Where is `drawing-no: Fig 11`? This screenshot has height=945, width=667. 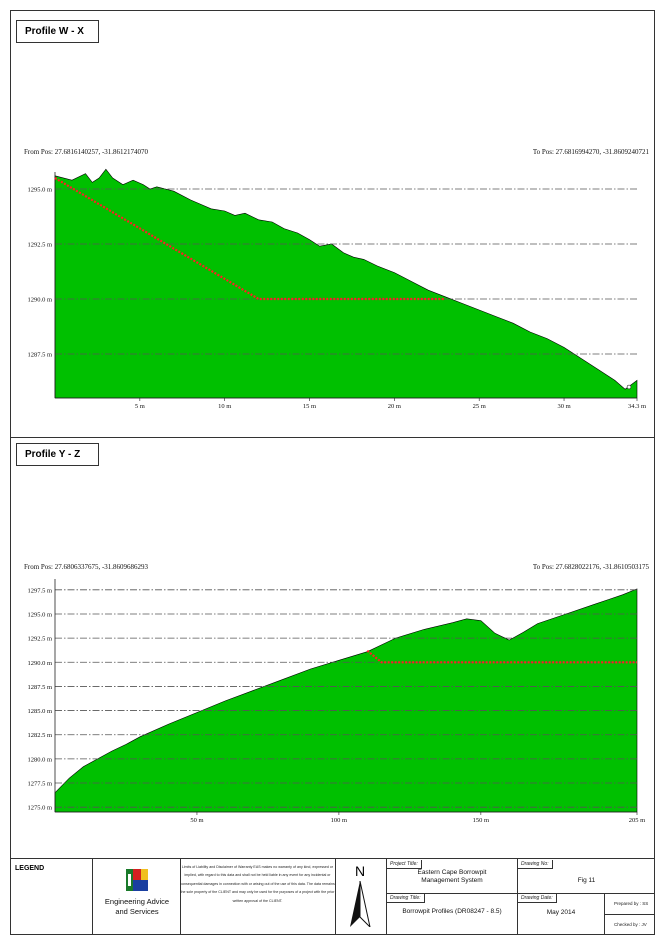
drawing-no: Fig 11 is located at coordinates (586, 880).